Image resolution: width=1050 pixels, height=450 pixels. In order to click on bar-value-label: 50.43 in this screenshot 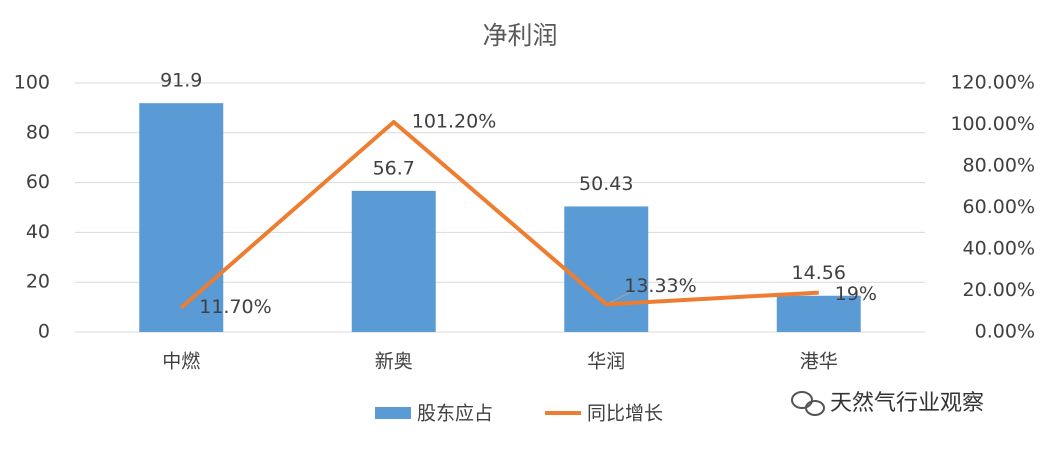, I will do `click(606, 184)`.